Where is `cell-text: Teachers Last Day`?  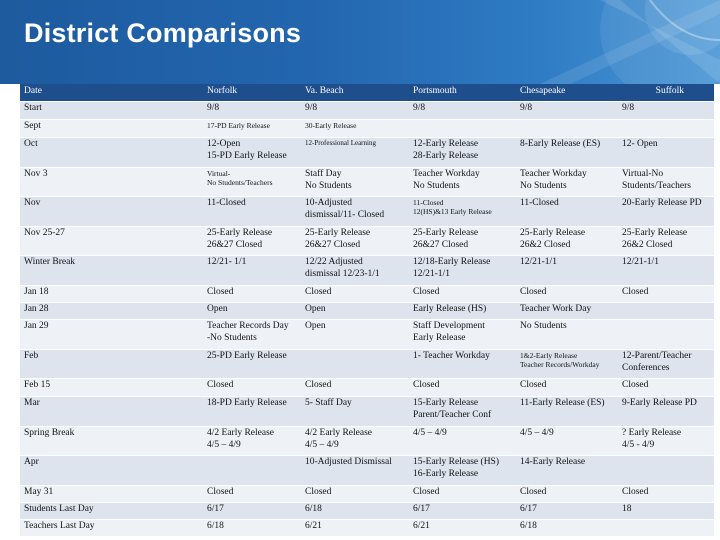 cell-text: Teachers Last Day is located at coordinates (59, 526).